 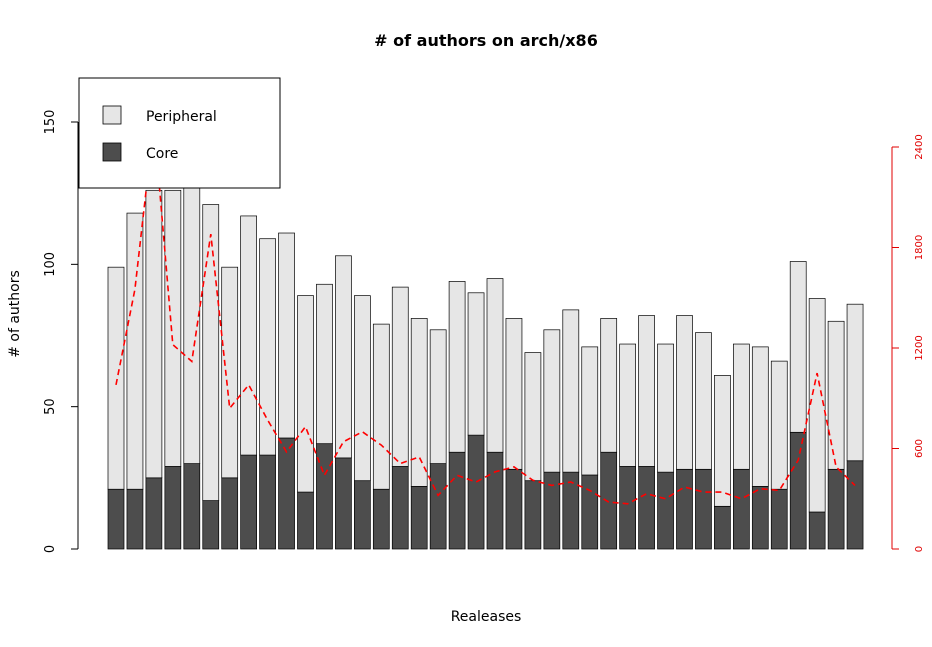 I want to click on left-tick-label: 50, so click(x=50, y=406).